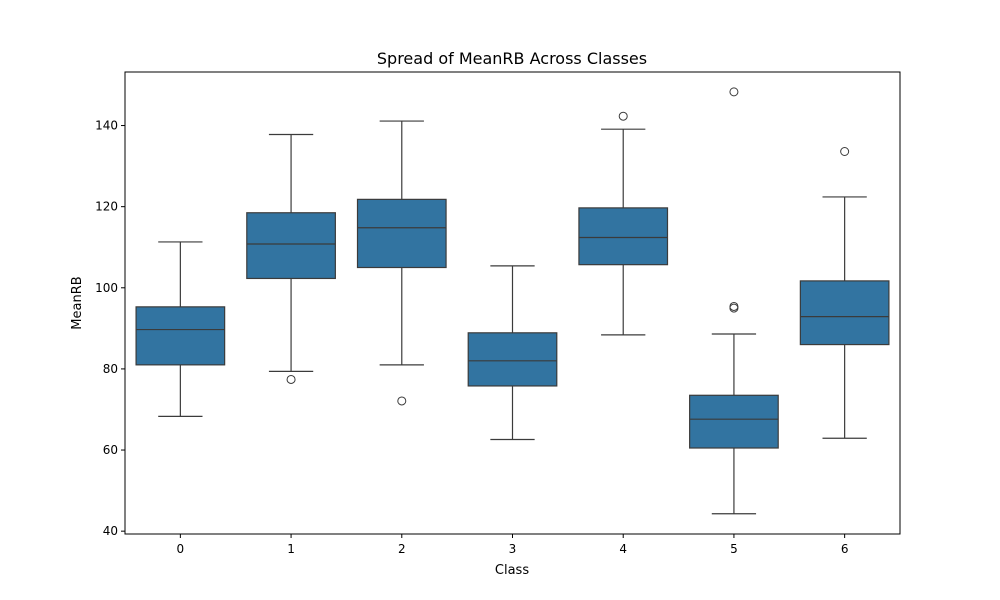  What do you see at coordinates (106, 126) in the screenshot?
I see `y-tick-label: 140` at bounding box center [106, 126].